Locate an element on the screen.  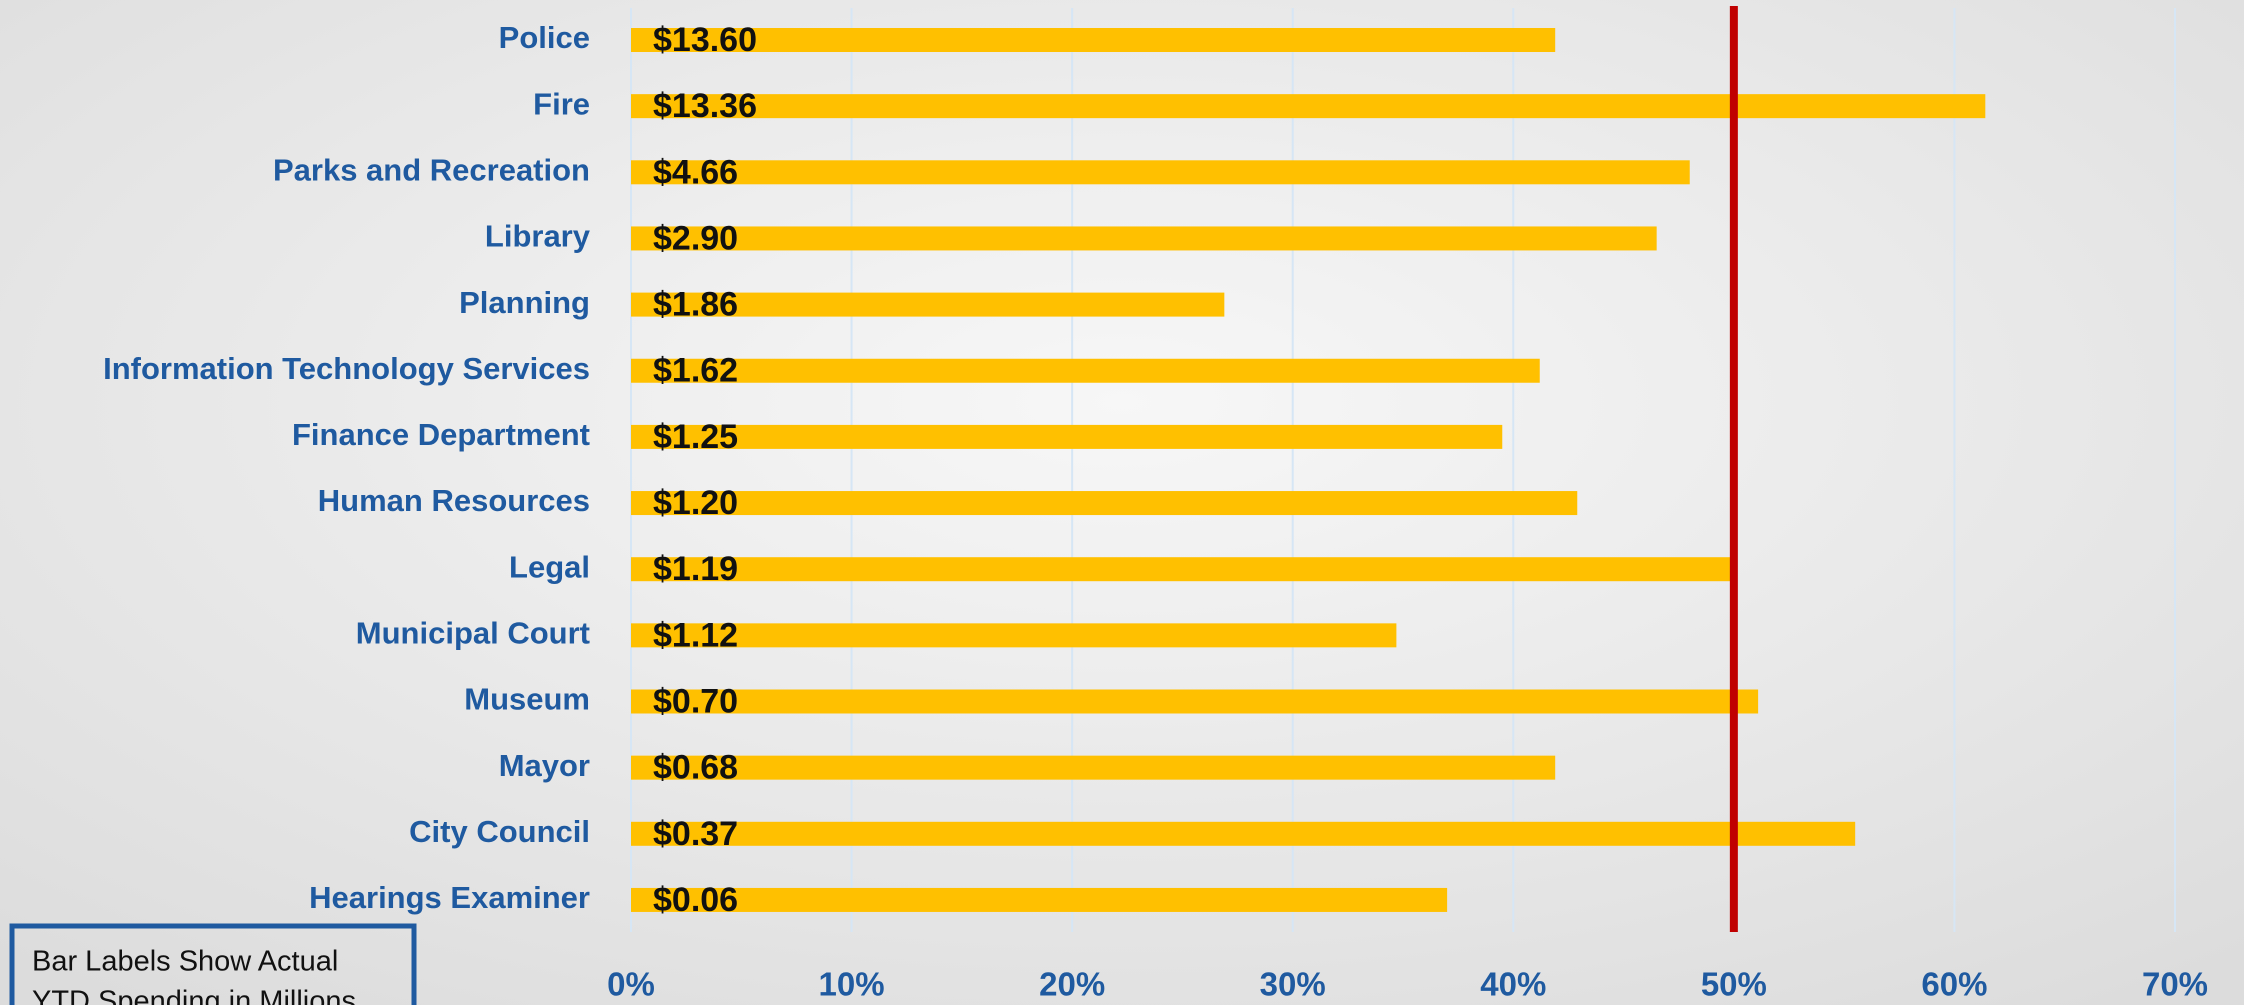
bar-label: $4.66 is located at coordinates (695, 172).